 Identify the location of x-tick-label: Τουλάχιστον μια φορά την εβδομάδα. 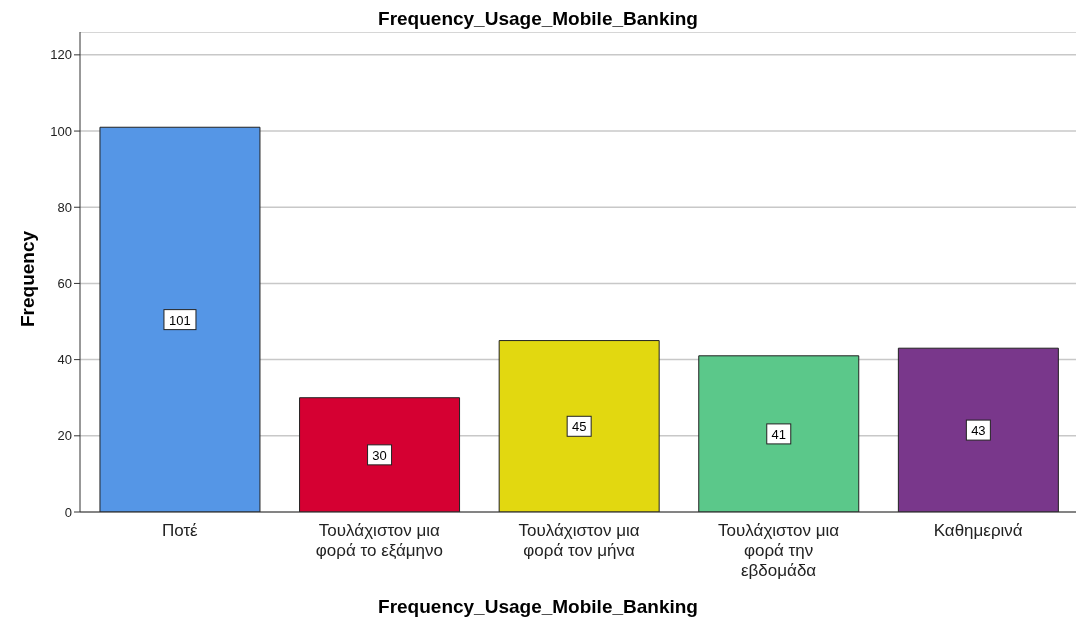
(779, 550).